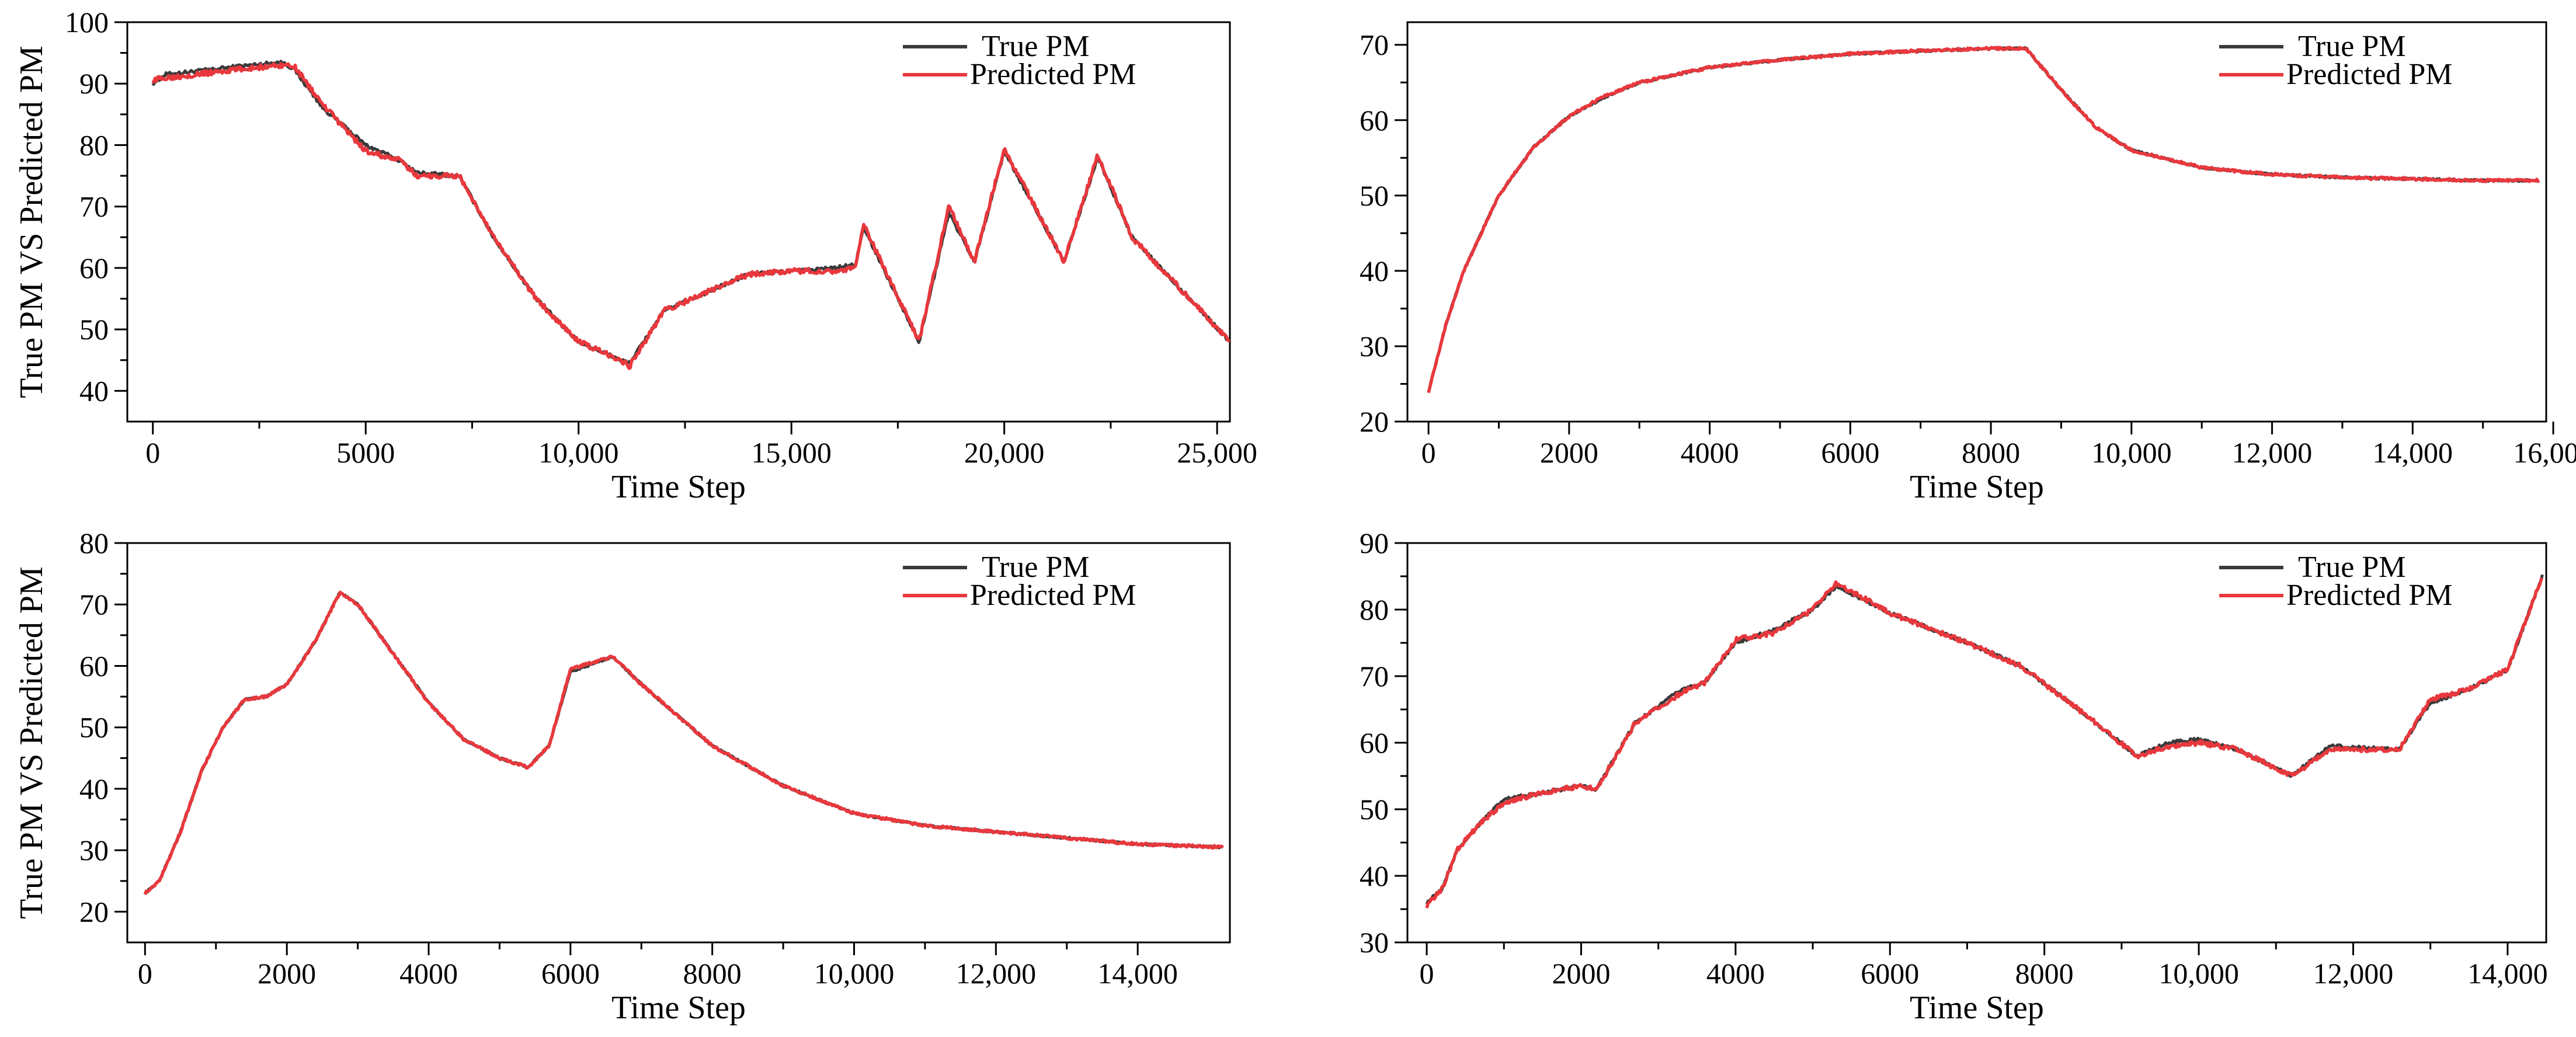  What do you see at coordinates (87, 22) in the screenshot?
I see `y-tick-label: 100` at bounding box center [87, 22].